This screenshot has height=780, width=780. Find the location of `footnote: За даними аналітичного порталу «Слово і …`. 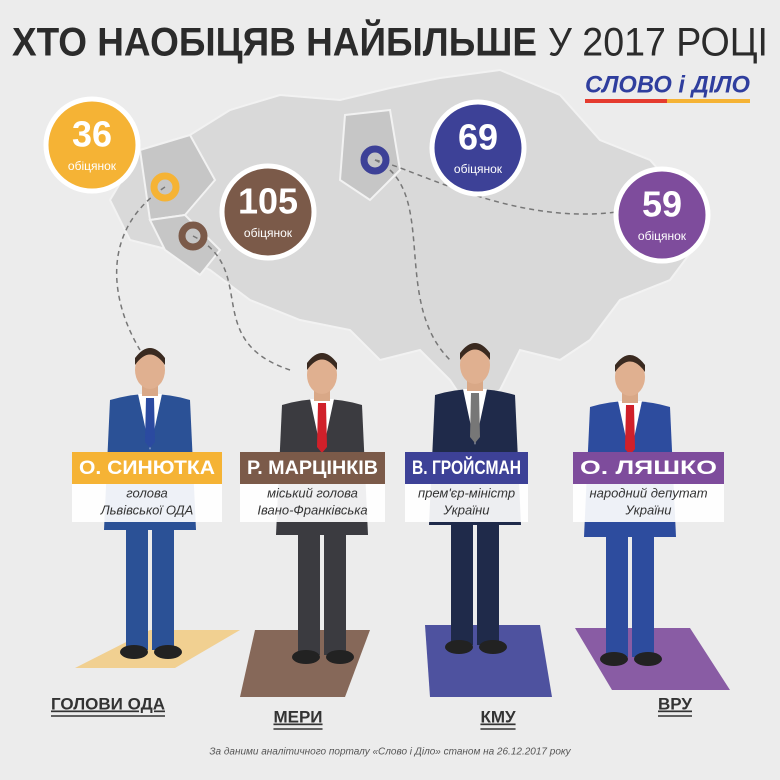

footnote: За даними аналітичного порталу «Слово і … is located at coordinates (390, 752).